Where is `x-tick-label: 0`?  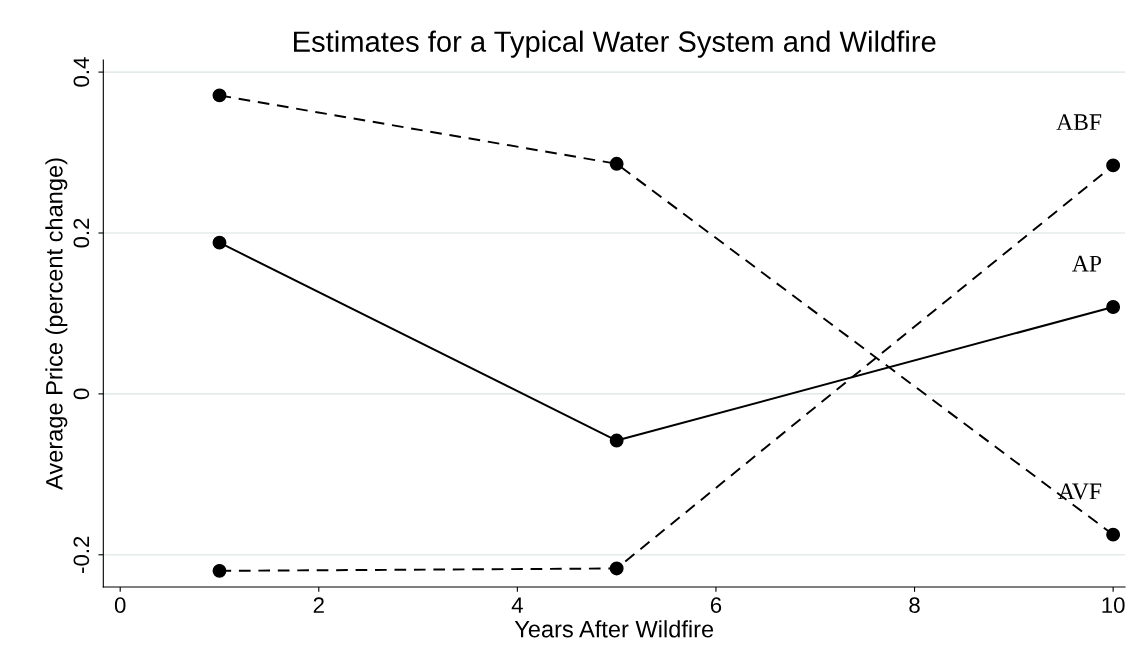
x-tick-label: 0 is located at coordinates (120, 605).